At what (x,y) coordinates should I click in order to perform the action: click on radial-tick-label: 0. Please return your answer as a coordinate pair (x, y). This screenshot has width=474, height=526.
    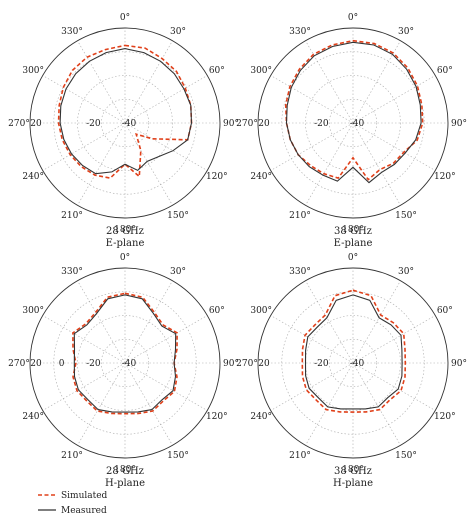
    Looking at the image, I should click on (62, 364).